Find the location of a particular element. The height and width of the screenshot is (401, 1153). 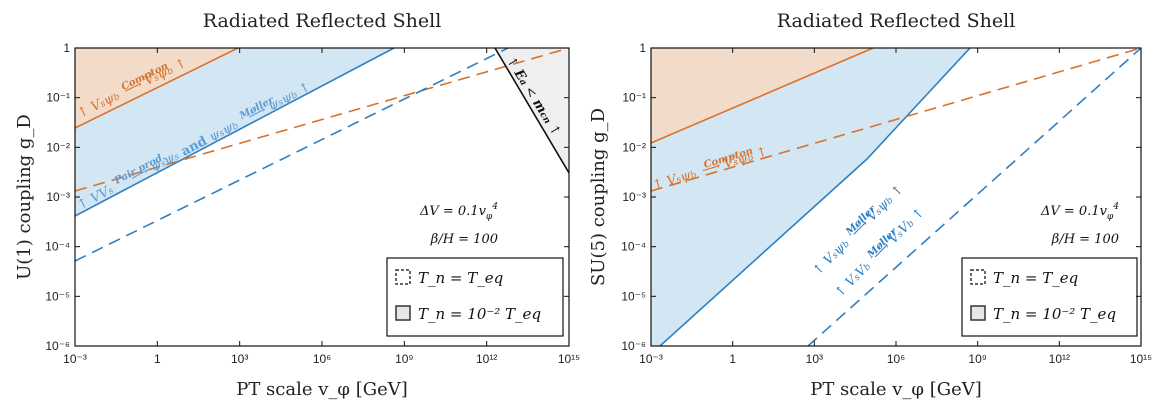

right-ytick-label: 10⁻⁵ is located at coordinates (633, 296).